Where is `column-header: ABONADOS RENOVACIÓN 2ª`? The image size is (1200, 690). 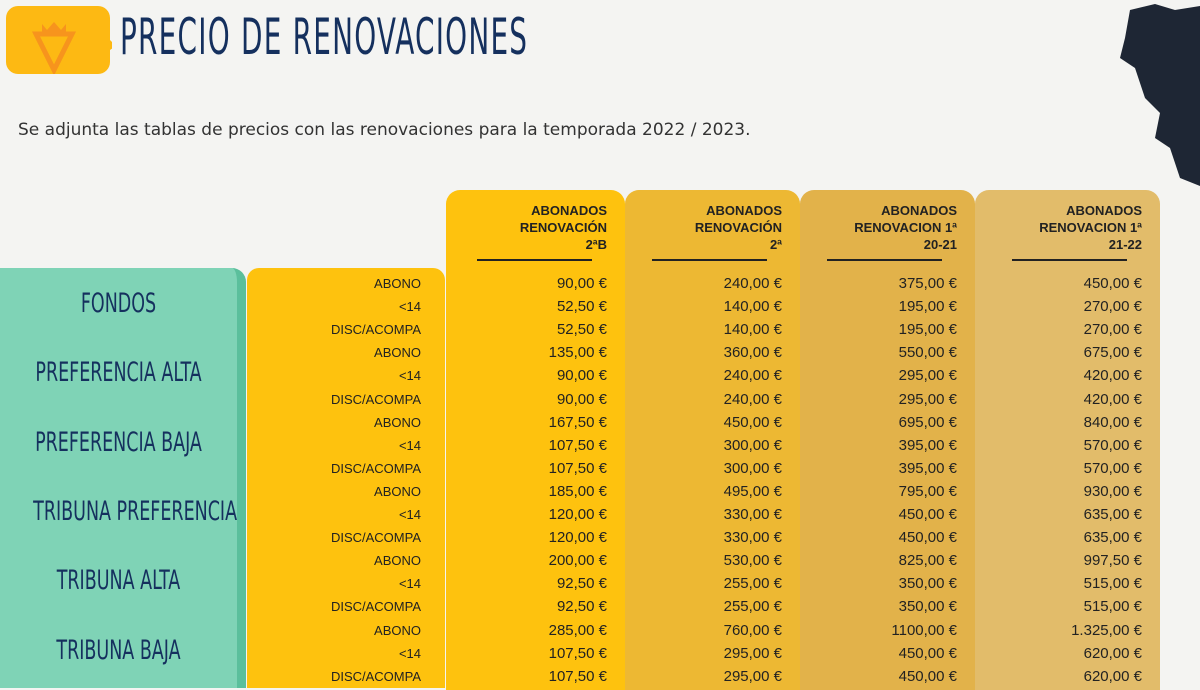 column-header: ABONADOS RENOVACIÓN 2ª is located at coordinates (738, 227).